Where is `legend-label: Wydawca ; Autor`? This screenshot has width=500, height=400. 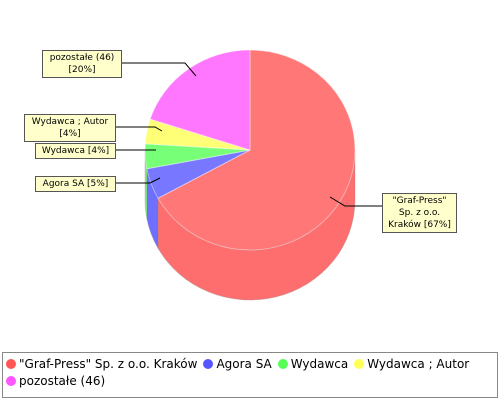
legend-label: Wydawca ; Autor is located at coordinates (418, 364).